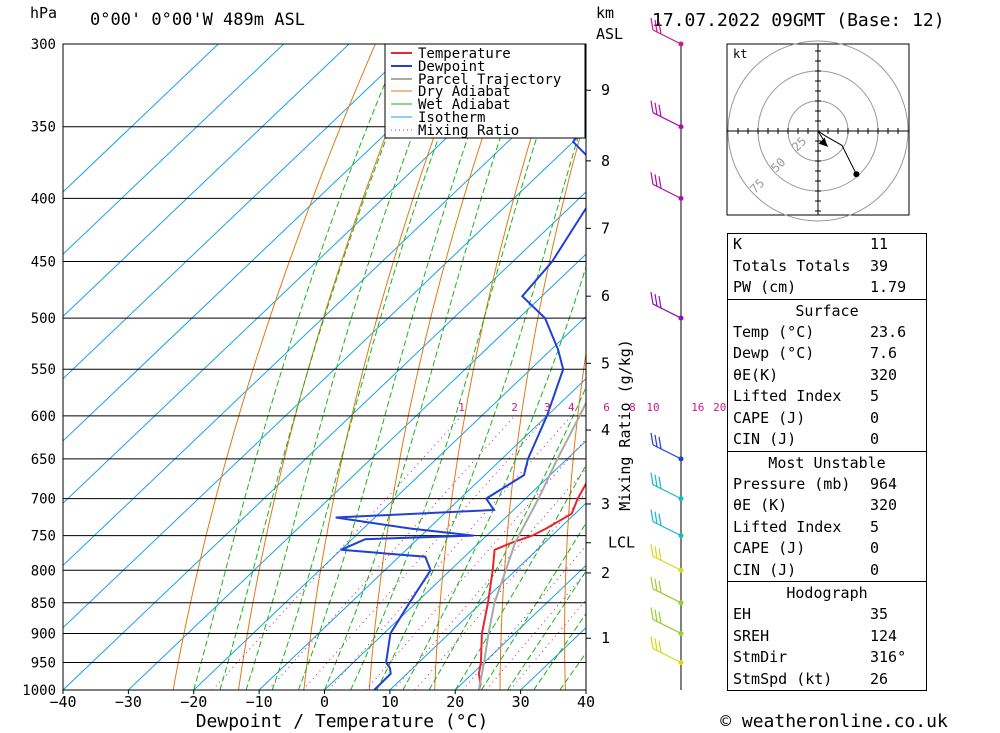 The height and width of the screenshot is (733, 1000). I want to click on pressure-tick-label: 300, so click(43, 45).